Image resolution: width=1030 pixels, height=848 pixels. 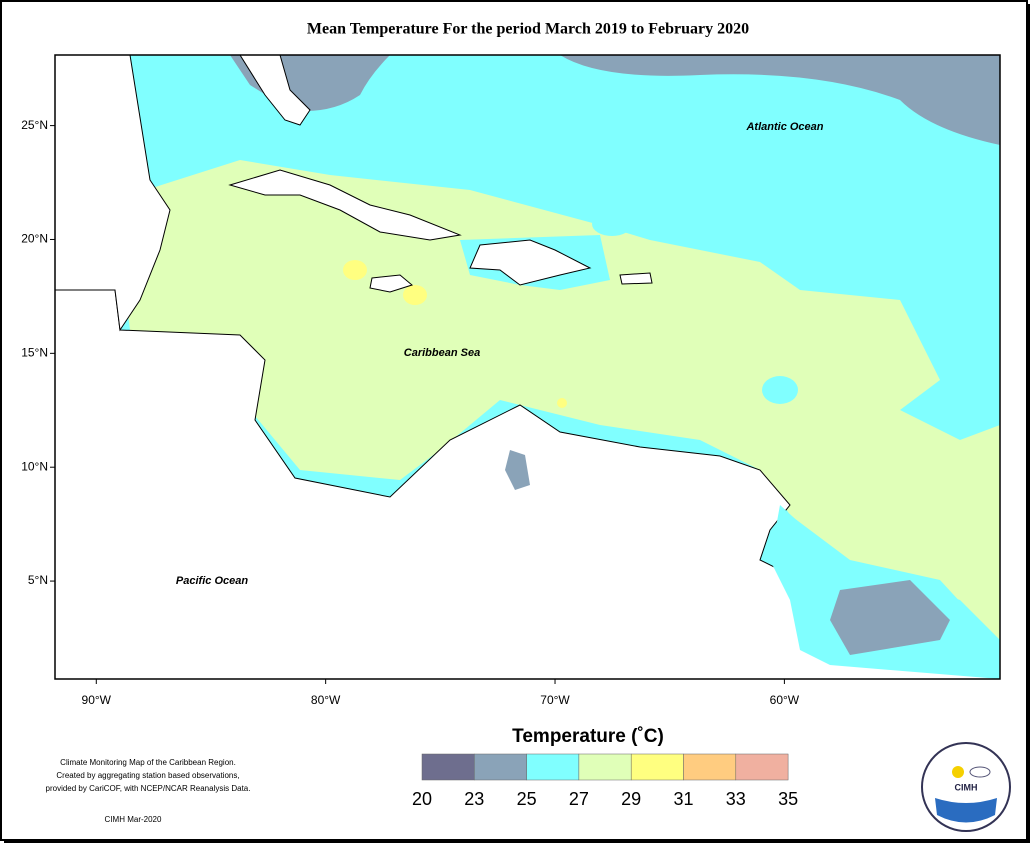 What do you see at coordinates (133, 819) in the screenshot?
I see `credit: CIMH Mar-2020` at bounding box center [133, 819].